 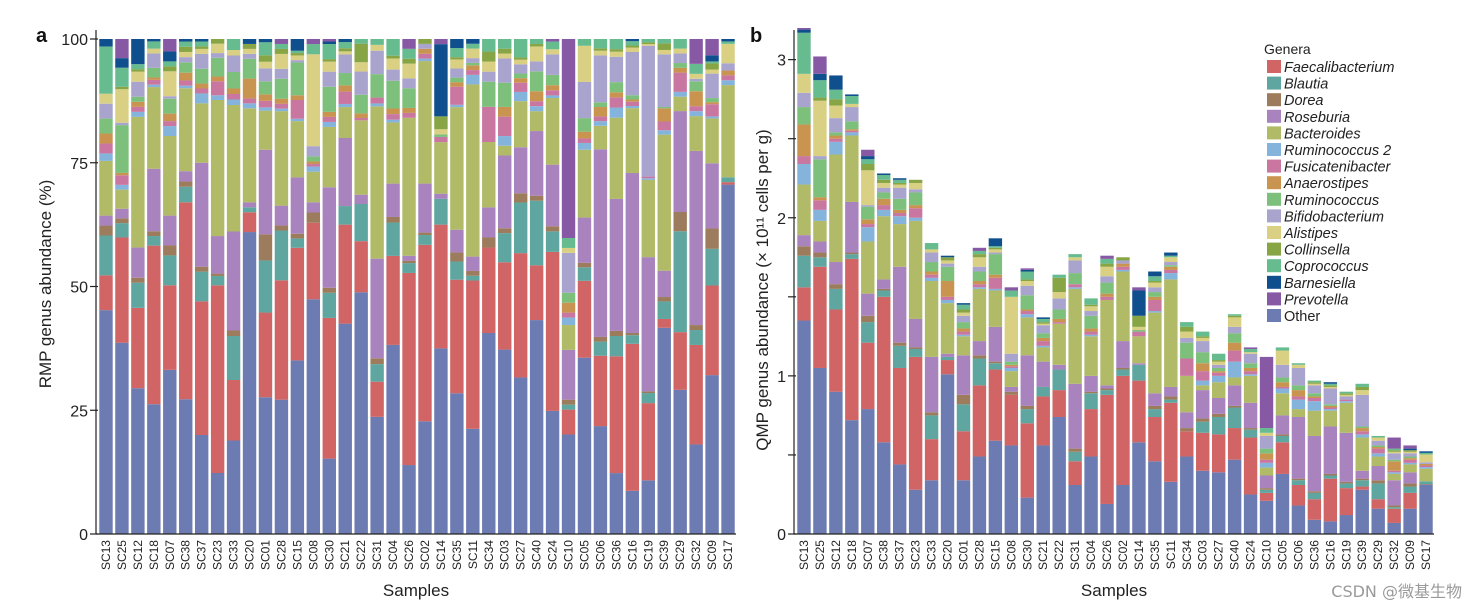 What do you see at coordinates (1308, 117) in the screenshot?
I see `legend-item-roseburia: Roseburia` at bounding box center [1308, 117].